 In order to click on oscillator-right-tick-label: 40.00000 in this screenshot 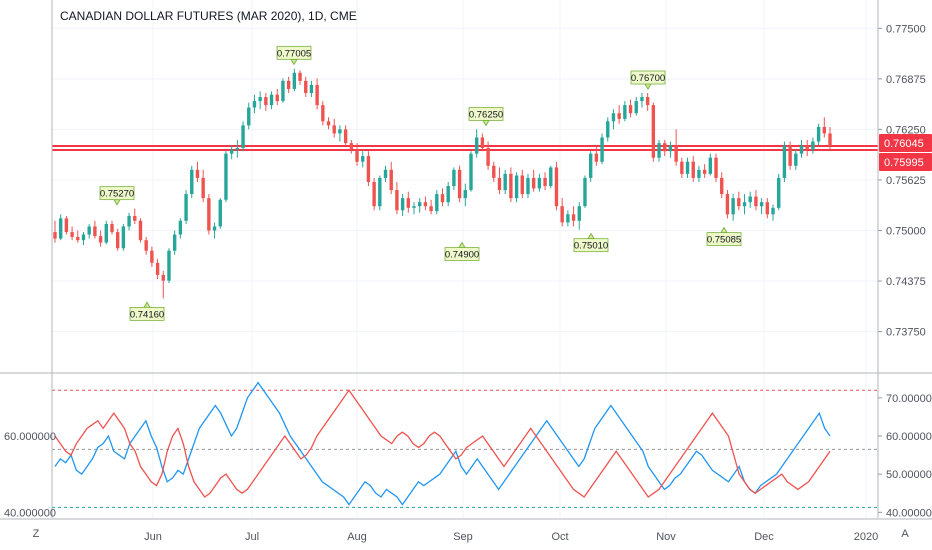, I will do `click(909, 513)`.